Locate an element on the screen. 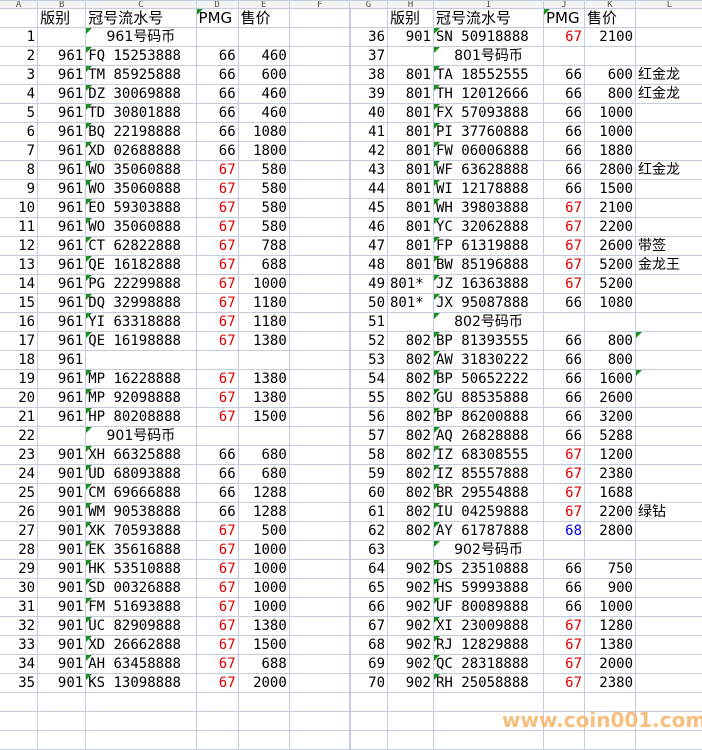 The image size is (702, 750). serial-cell: QE 16198888 is located at coordinates (141, 341).